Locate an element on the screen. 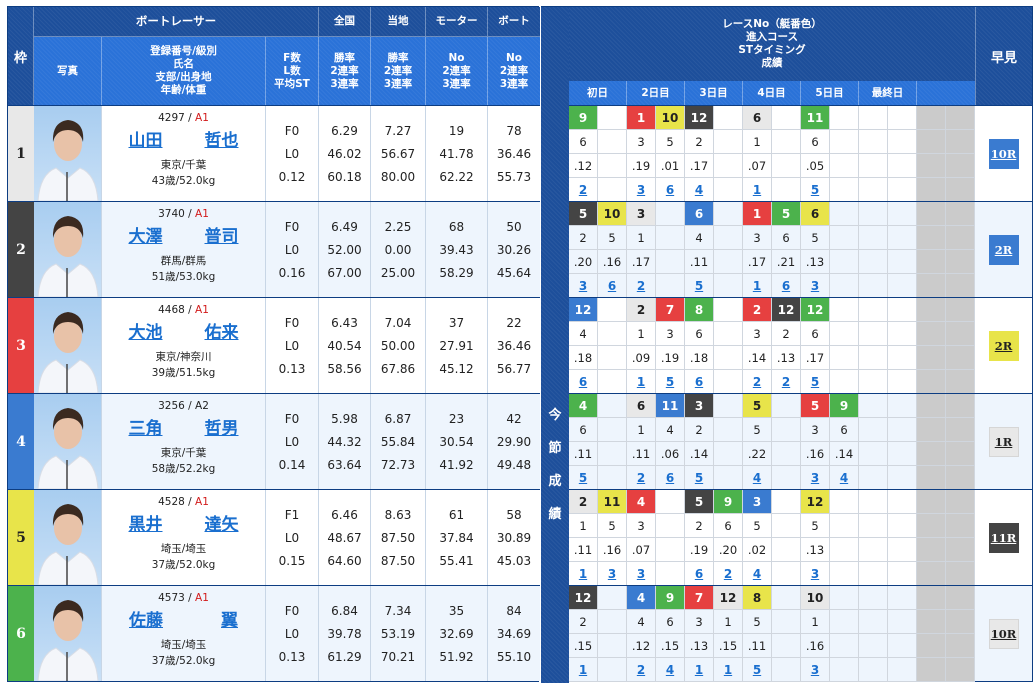 The height and width of the screenshot is (685, 1035). boat-stats: 22 36.46 56.77 is located at coordinates (514, 345).